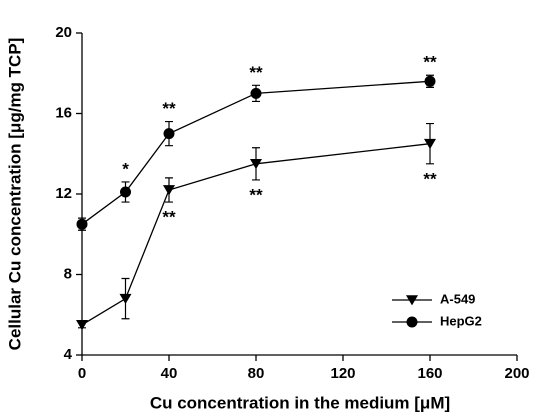 The image size is (542, 418). What do you see at coordinates (68, 273) in the screenshot?
I see `y-tick-label: 8` at bounding box center [68, 273].